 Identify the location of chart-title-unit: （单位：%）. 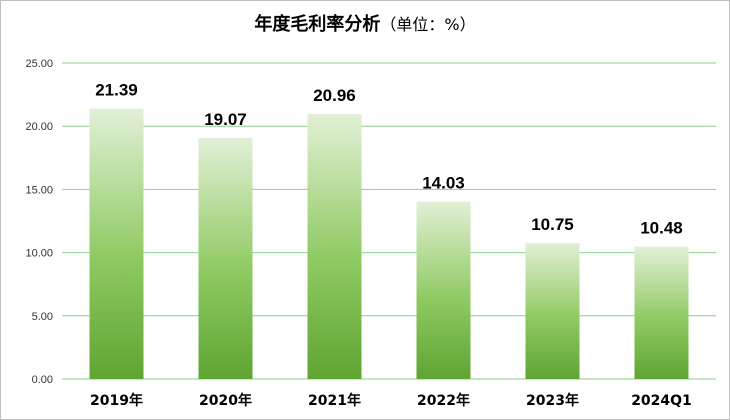
(428, 24).